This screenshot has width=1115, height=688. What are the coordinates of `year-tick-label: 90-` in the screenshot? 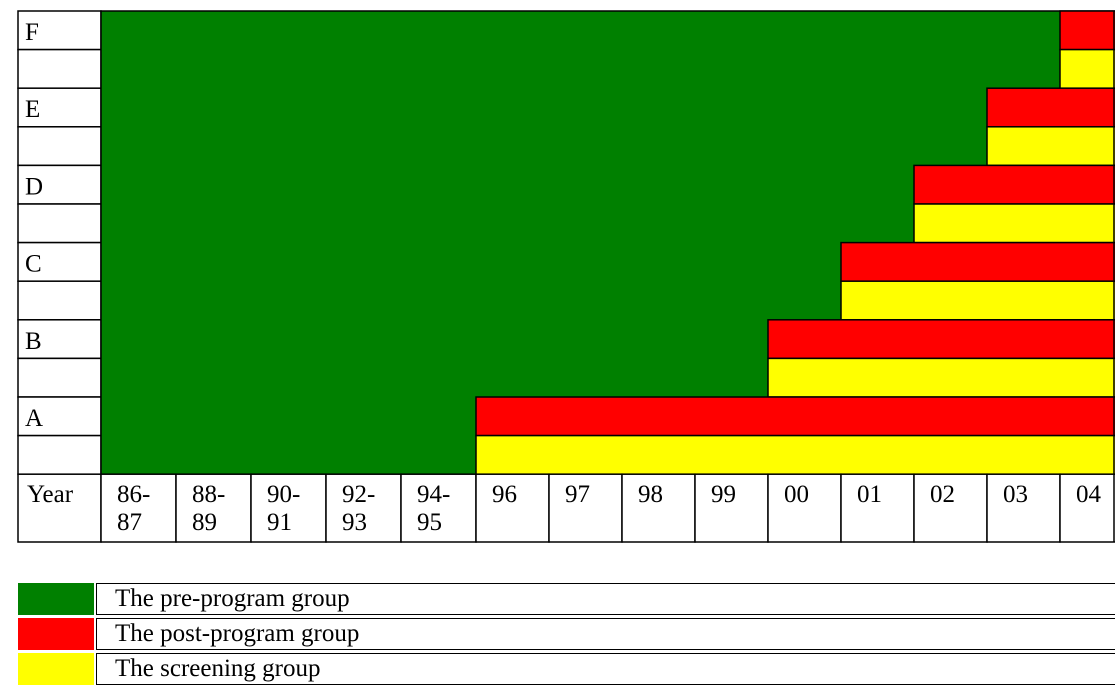 It's located at (283, 494).